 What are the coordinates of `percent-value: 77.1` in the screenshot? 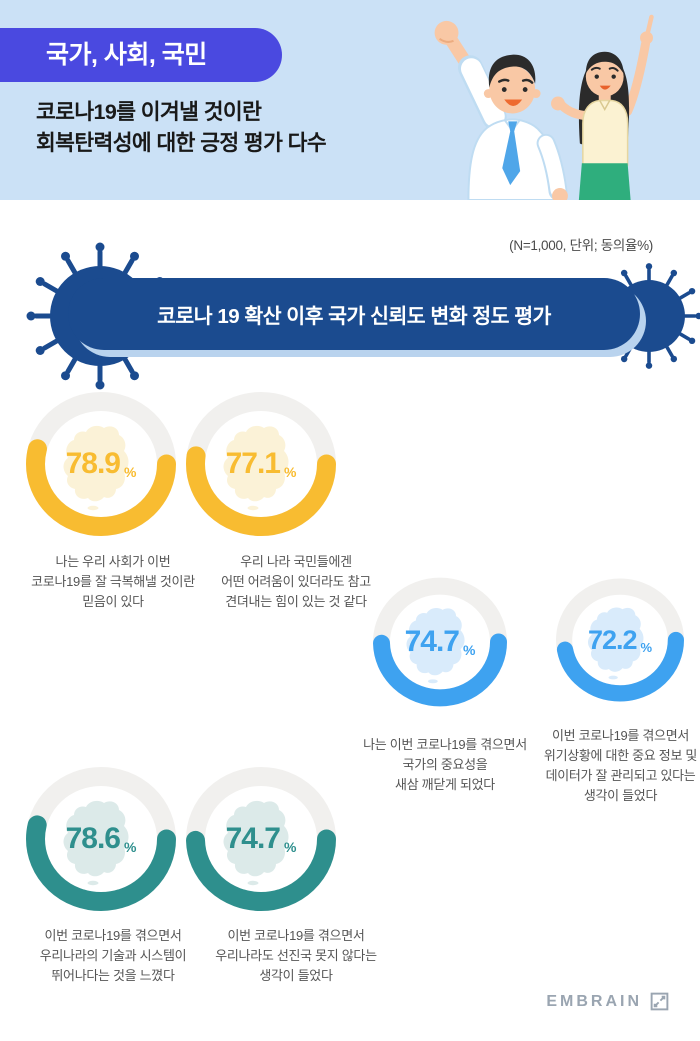 It's located at (253, 463).